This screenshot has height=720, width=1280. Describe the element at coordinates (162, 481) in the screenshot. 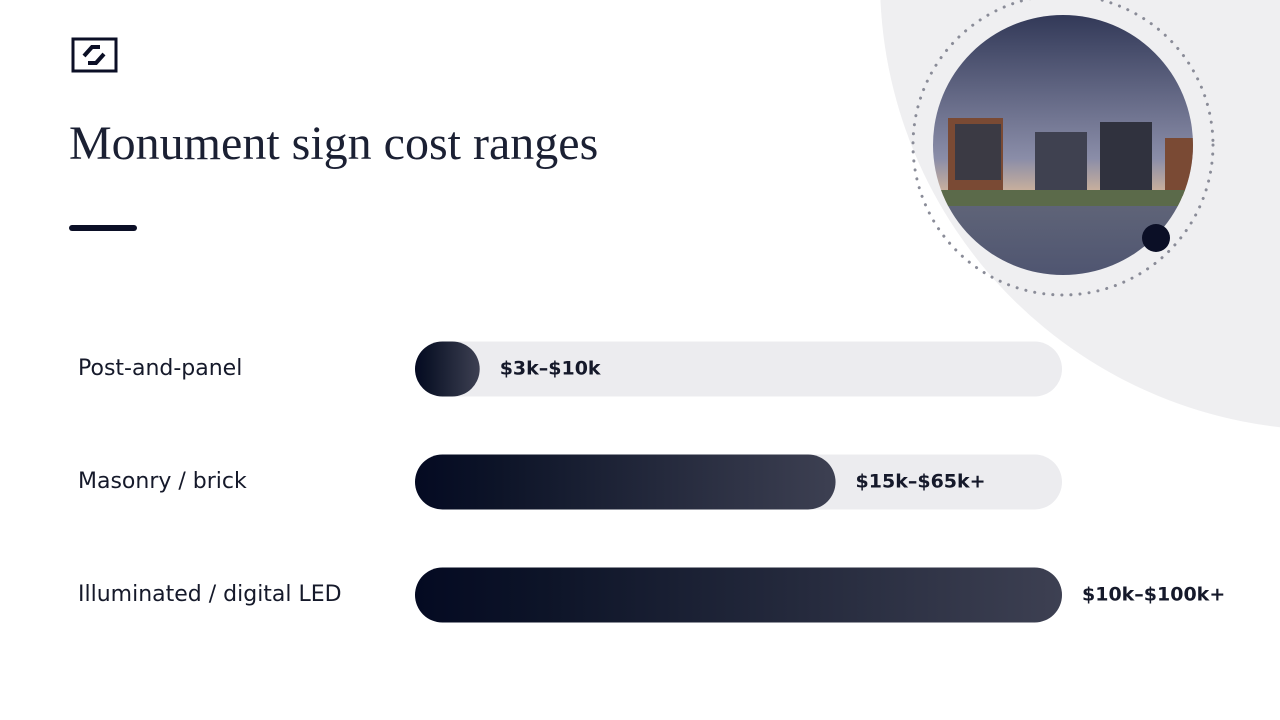

I see `category-label: Masonry / brick` at that location.